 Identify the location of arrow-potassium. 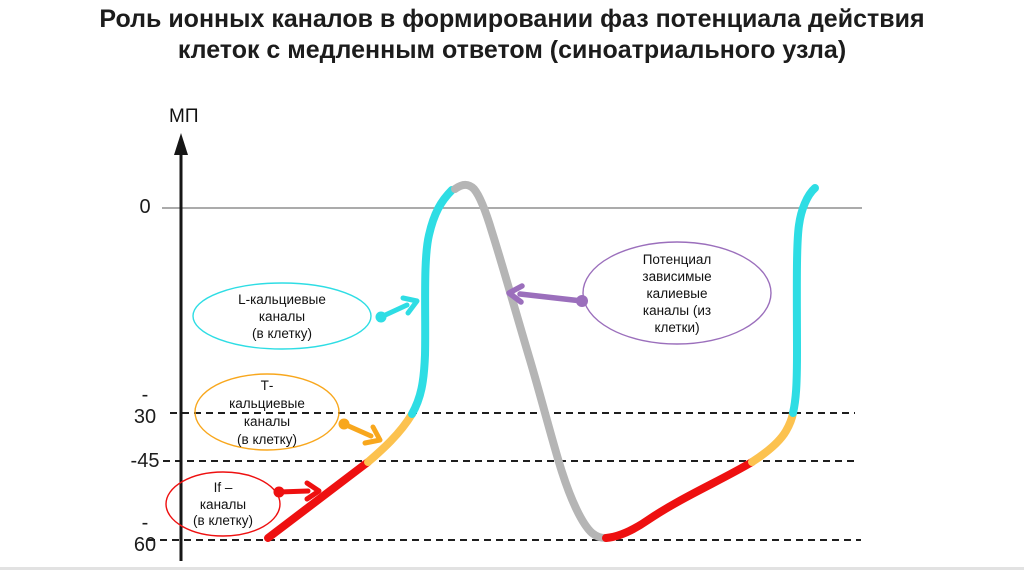
(547, 295).